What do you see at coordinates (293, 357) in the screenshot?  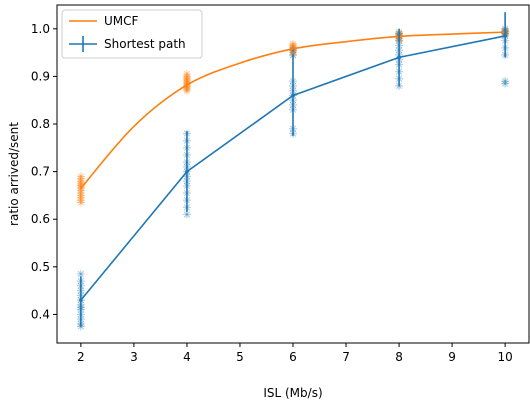 I see `x-tick-label: 6` at bounding box center [293, 357].